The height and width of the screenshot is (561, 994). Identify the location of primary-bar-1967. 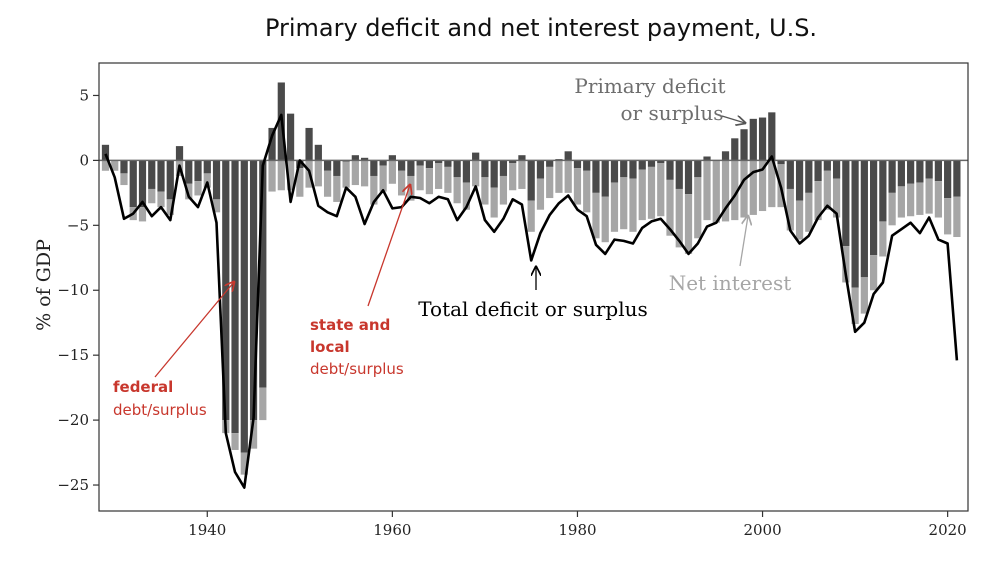
(457, 169).